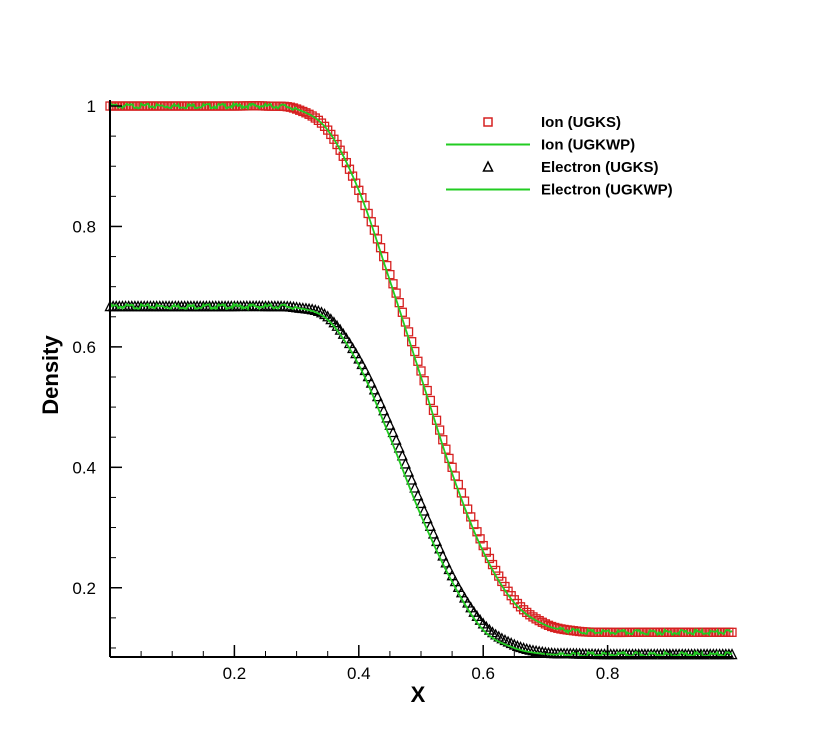 The width and height of the screenshot is (830, 739). Describe the element at coordinates (418, 694) in the screenshot. I see `x-axis-title: X` at that location.